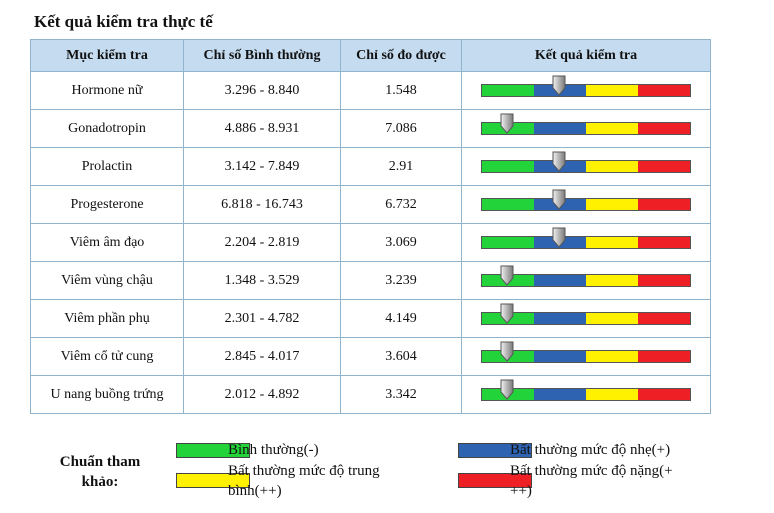  I want to click on test-item-name: Viêm cổ tử cung, so click(107, 356).